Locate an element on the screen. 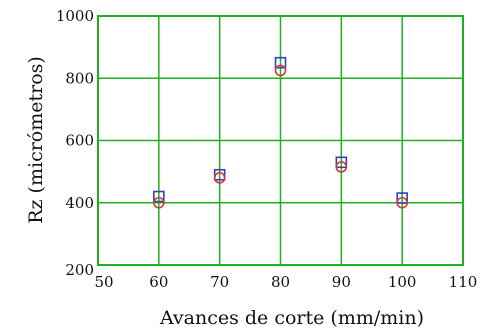 Image resolution: width=490 pixels, height=332 pixels. x-tick-label: 100 is located at coordinates (402, 282).